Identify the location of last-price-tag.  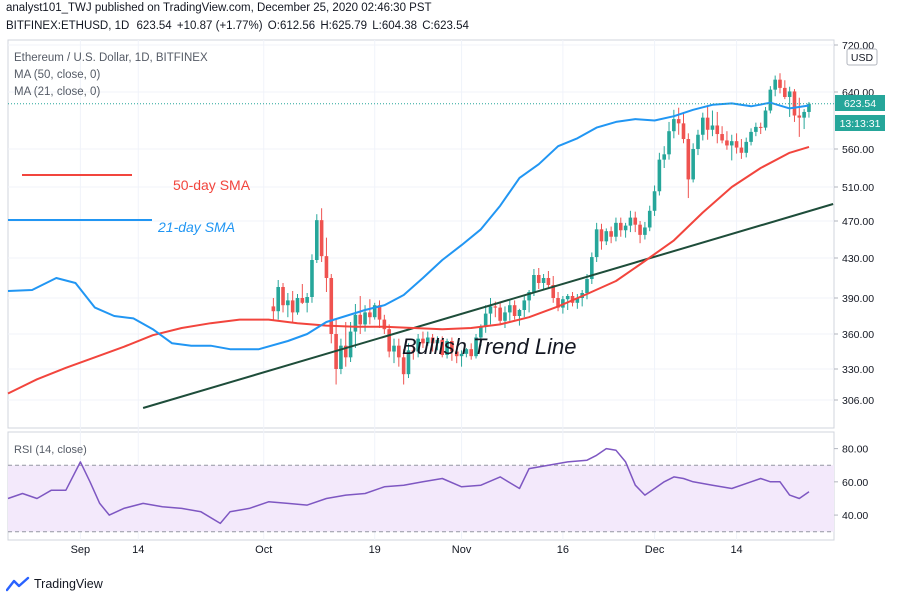
(860, 103).